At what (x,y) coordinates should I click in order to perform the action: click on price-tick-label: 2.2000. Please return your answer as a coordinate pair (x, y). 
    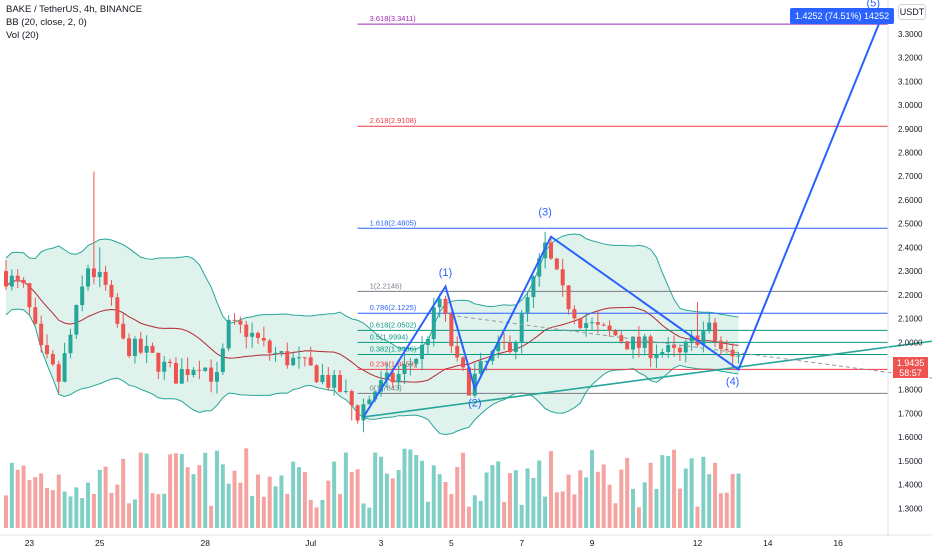
    Looking at the image, I should click on (910, 295).